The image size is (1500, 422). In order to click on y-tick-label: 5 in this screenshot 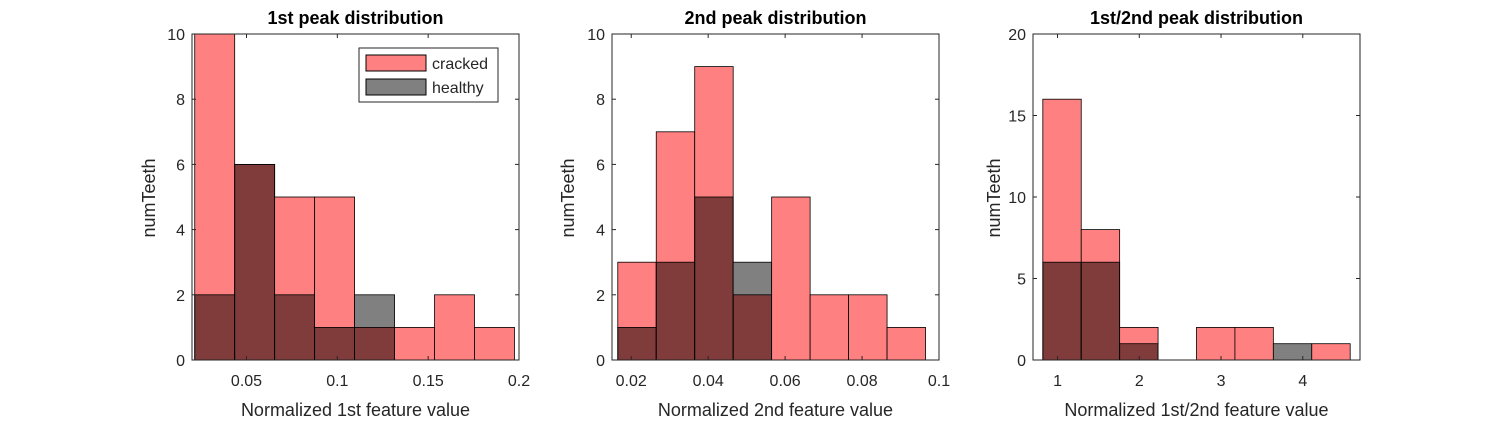, I will do `click(1021, 280)`.